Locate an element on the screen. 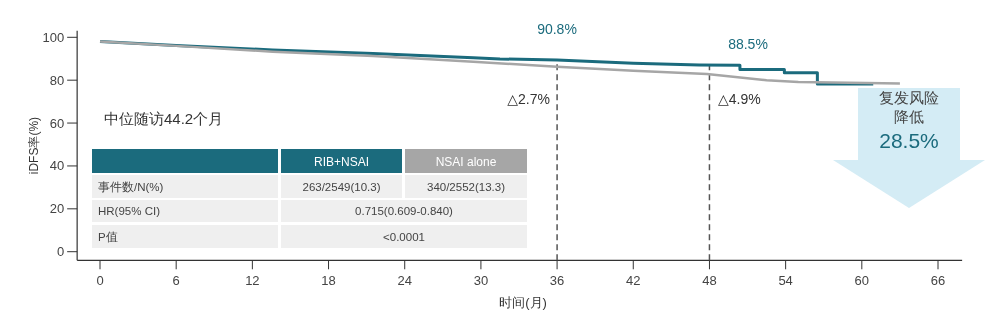  annotation: △2.7% is located at coordinates (528, 99).